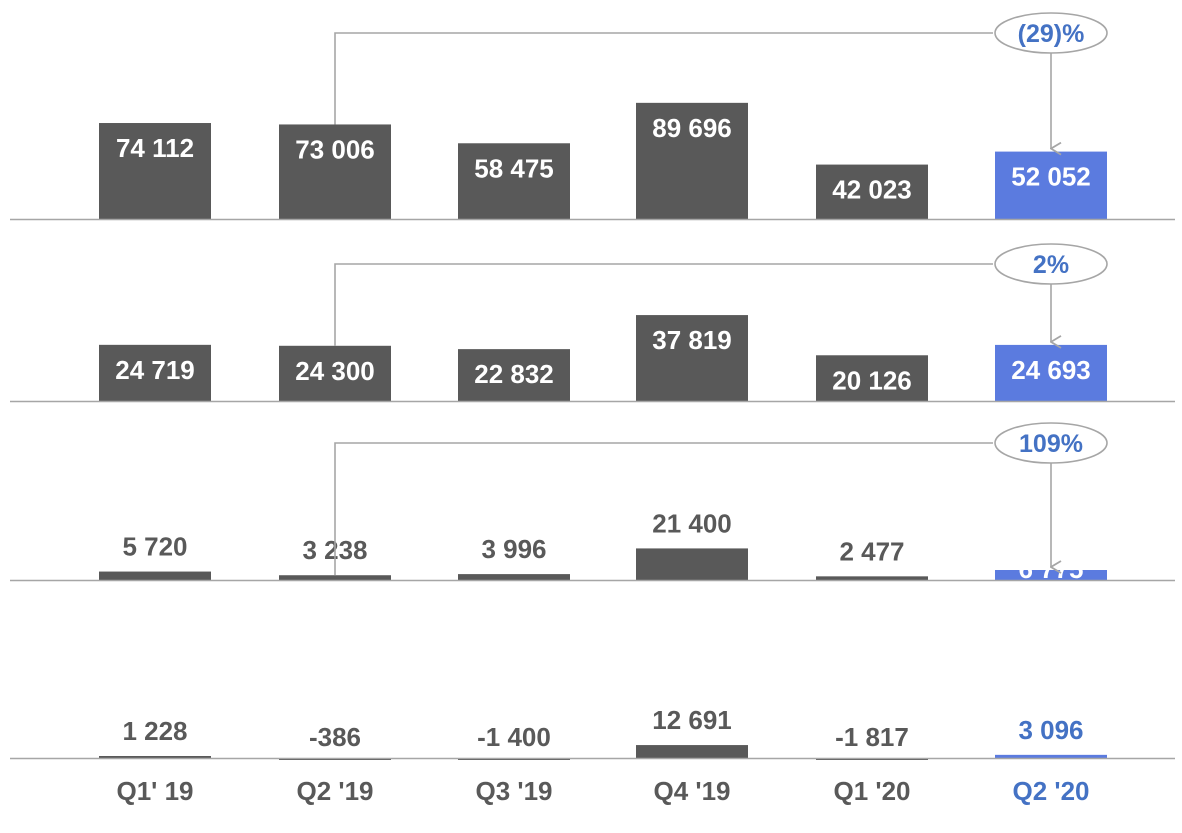 Image resolution: width=1182 pixels, height=833 pixels. I want to click on data-label-2-3: 22 832, so click(514, 374).